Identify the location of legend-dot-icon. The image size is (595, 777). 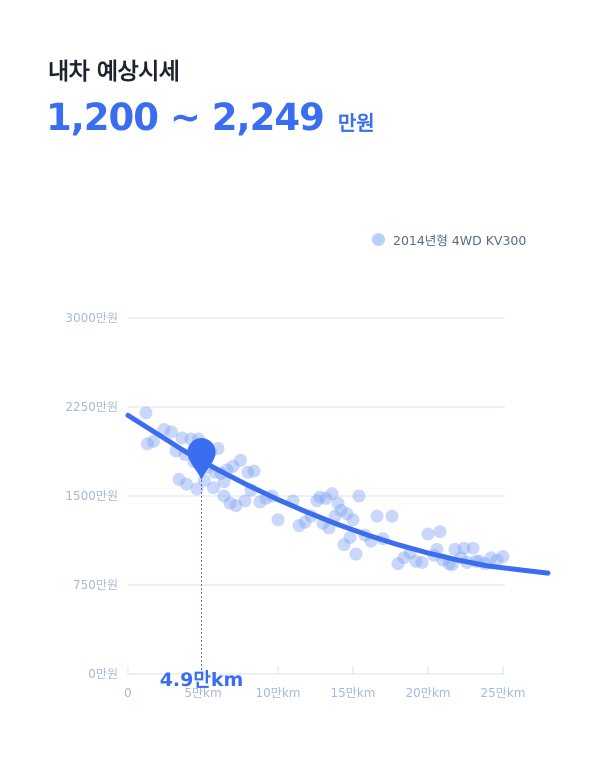
(378, 239).